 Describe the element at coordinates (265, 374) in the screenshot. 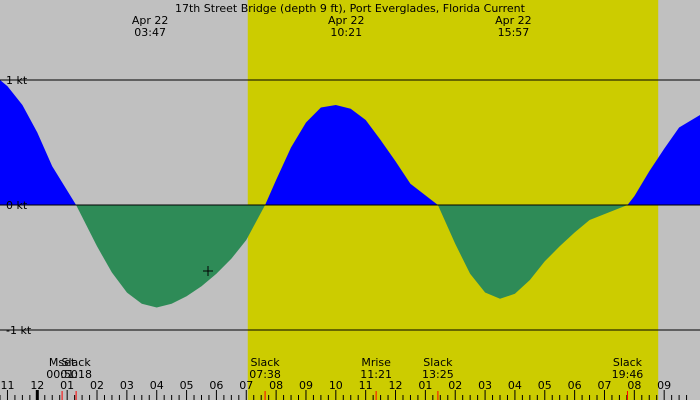

I see `event-time-label: 07:38` at that location.